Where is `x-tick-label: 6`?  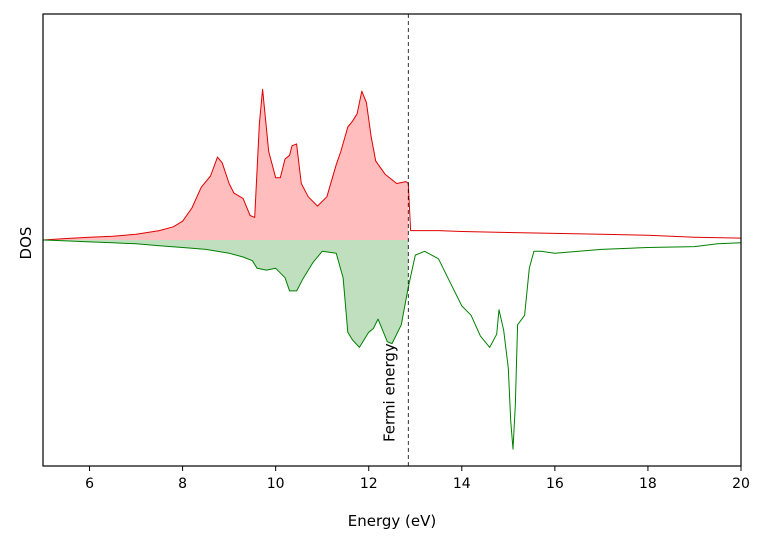 x-tick-label: 6 is located at coordinates (89, 484).